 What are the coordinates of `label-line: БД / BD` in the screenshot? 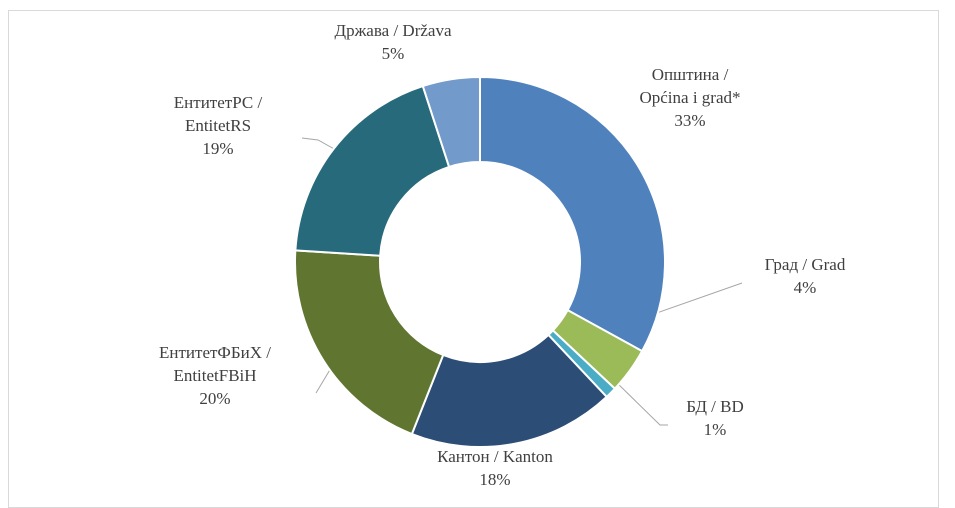 It's located at (715, 406).